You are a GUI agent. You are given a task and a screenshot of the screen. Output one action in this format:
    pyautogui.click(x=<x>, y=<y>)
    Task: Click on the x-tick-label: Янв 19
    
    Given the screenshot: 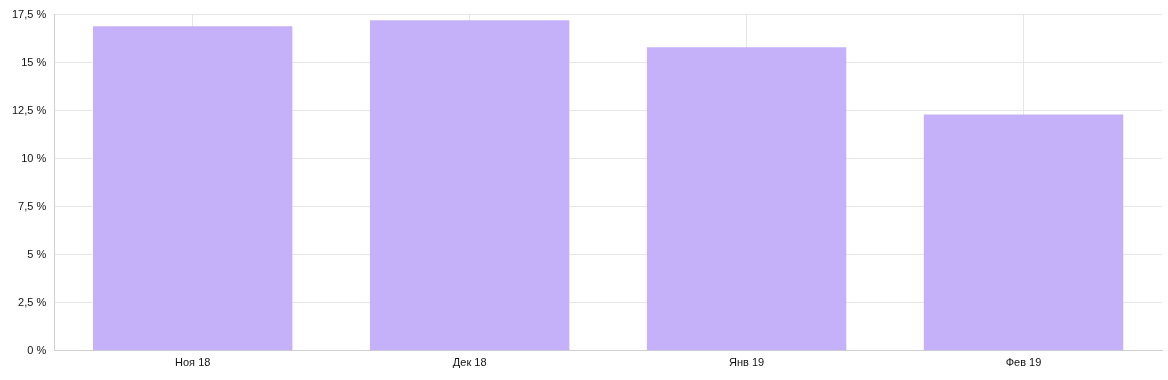 What is the action you would take?
    pyautogui.click(x=747, y=362)
    